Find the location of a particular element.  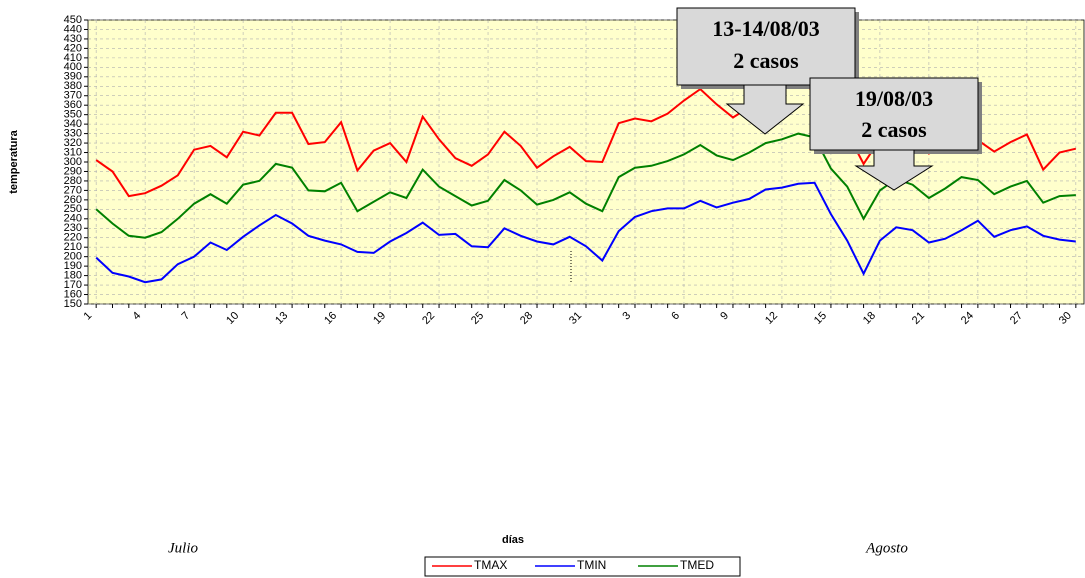

y-tick-label: 200 is located at coordinates (73, 257).